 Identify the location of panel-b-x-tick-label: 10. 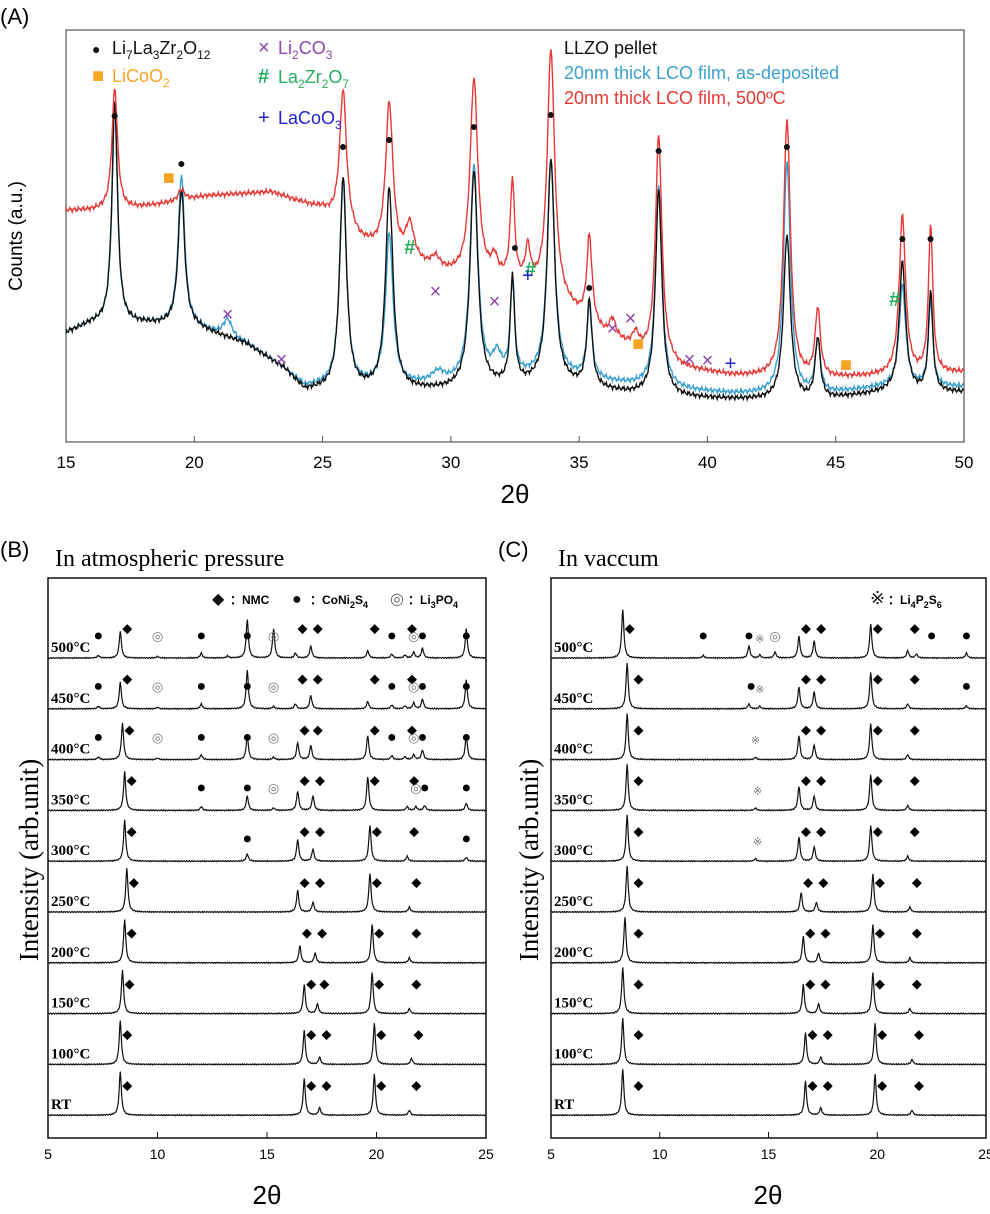
(158, 1154).